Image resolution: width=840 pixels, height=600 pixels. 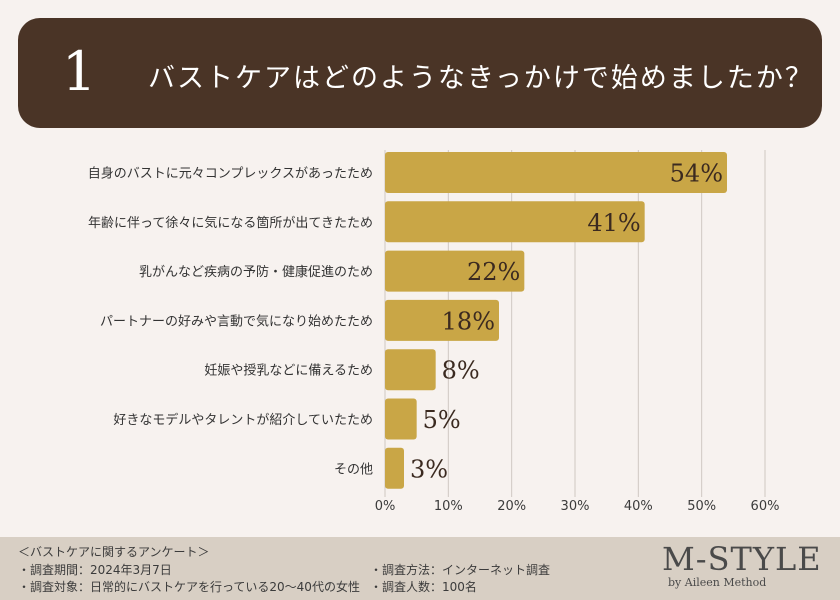 I want to click on data-label: 5%, so click(x=442, y=420).